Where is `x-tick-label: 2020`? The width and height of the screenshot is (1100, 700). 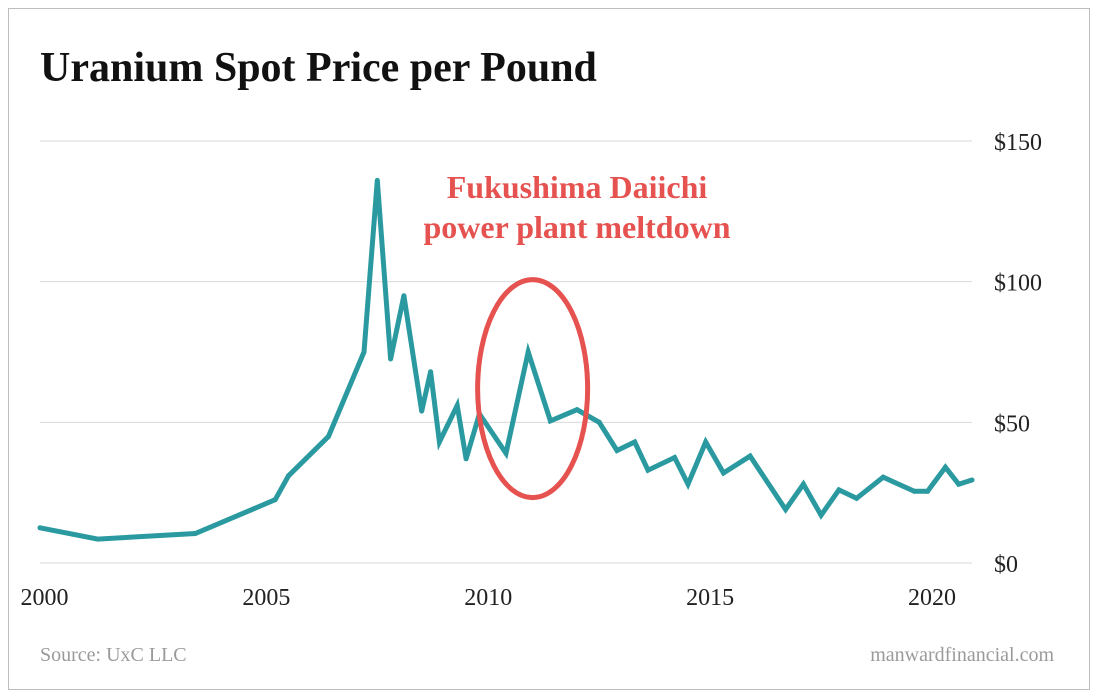
x-tick-label: 2020 is located at coordinates (932, 598).